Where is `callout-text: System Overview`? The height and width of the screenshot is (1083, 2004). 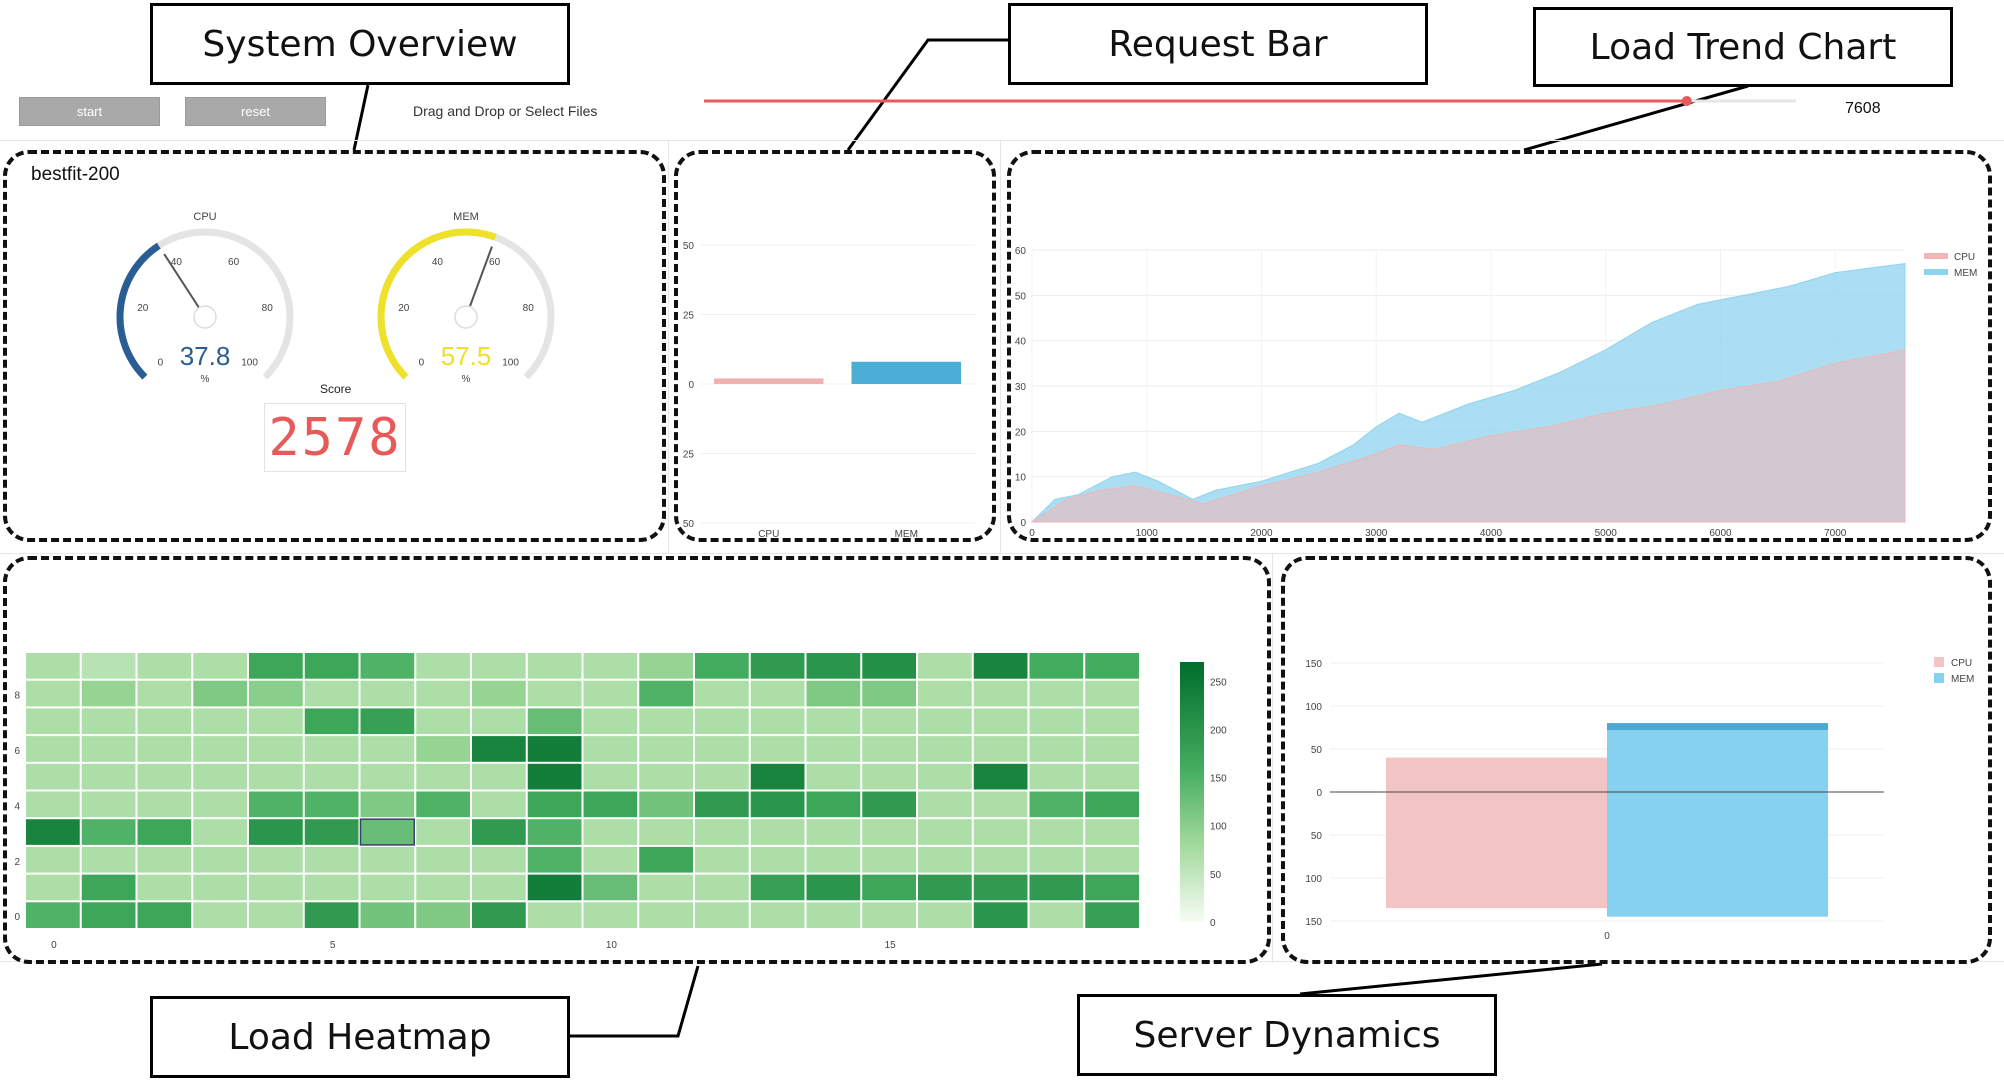 callout-text: System Overview is located at coordinates (360, 44).